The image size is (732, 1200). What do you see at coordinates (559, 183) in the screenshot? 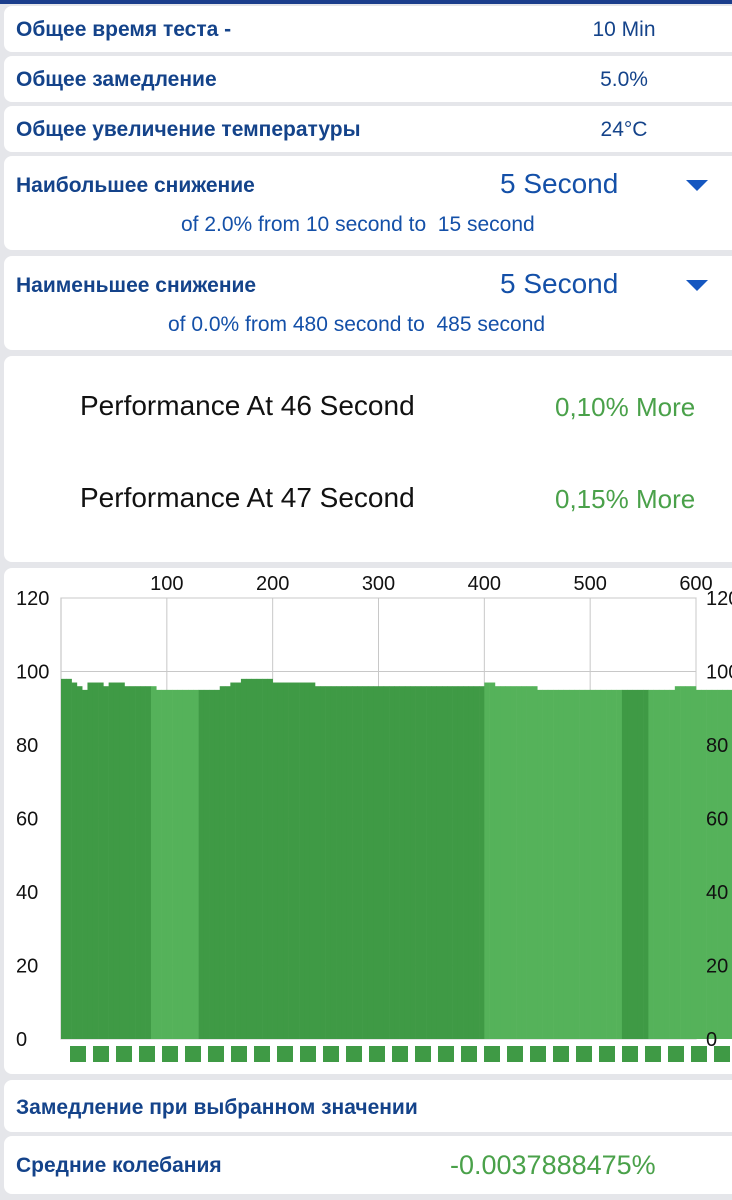
I see `largest-drop-interval-select: 5 Second` at bounding box center [559, 183].